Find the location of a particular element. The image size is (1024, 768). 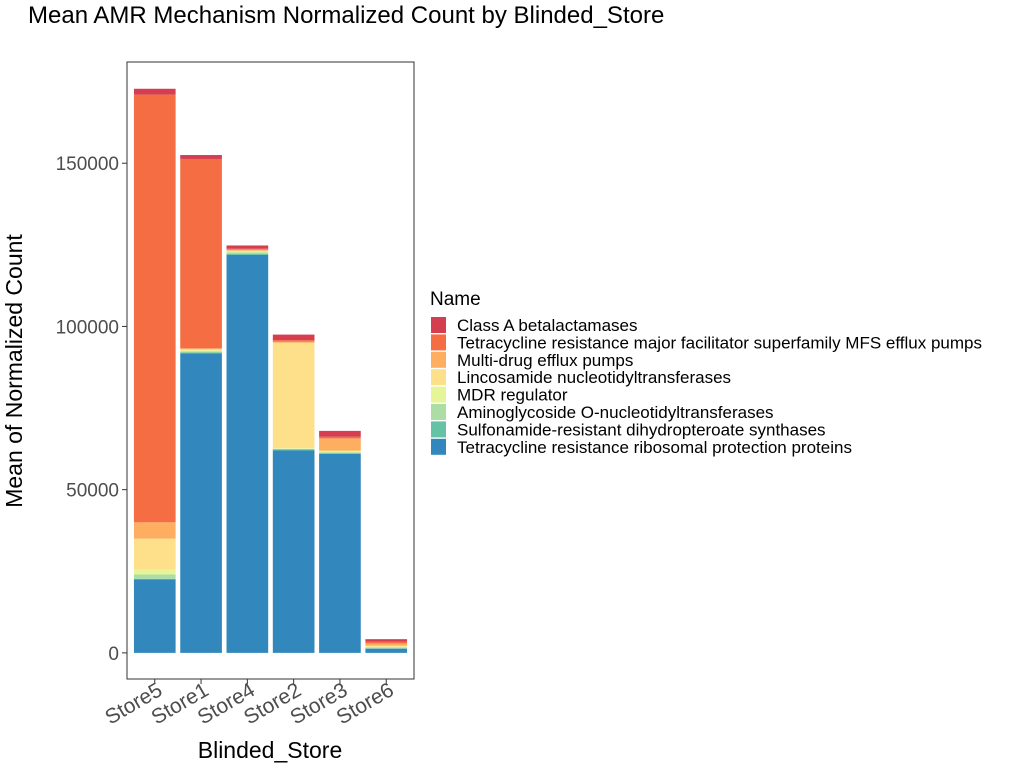

x-axis-title: Blinded_Store is located at coordinates (270, 750).